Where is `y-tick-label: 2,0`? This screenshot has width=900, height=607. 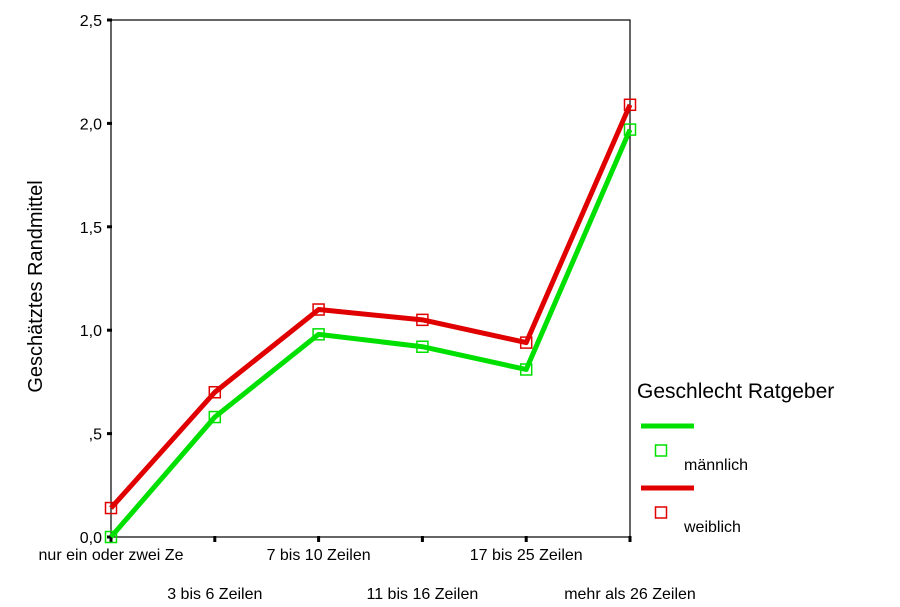 y-tick-label: 2,0 is located at coordinates (91, 124).